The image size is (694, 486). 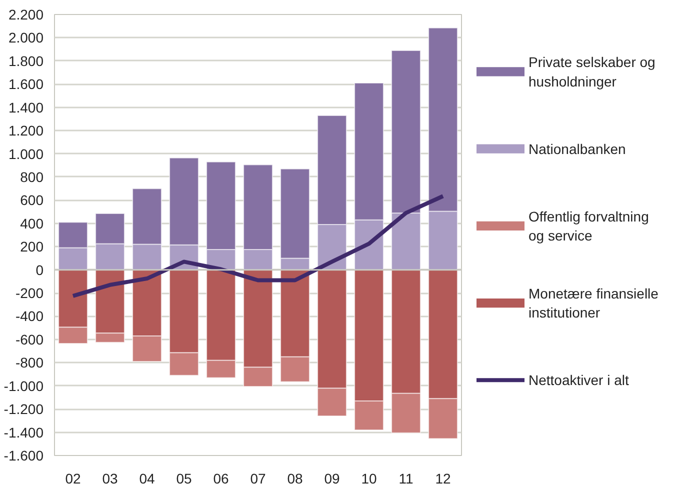 What do you see at coordinates (26, 84) in the screenshot?
I see `y-tick-label: 1.600` at bounding box center [26, 84].